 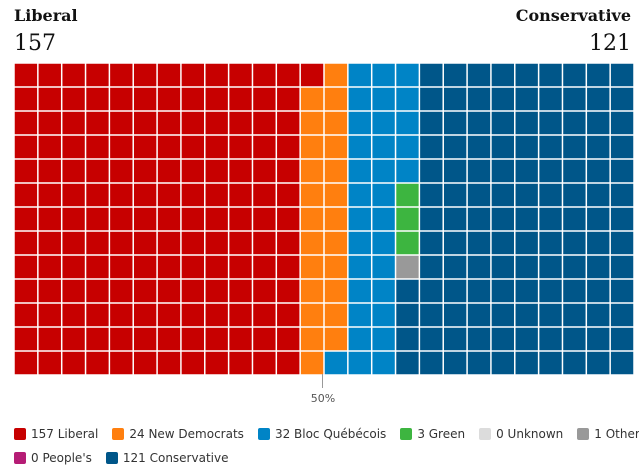 I want to click on conservative-label: Conservative, so click(x=573, y=15).